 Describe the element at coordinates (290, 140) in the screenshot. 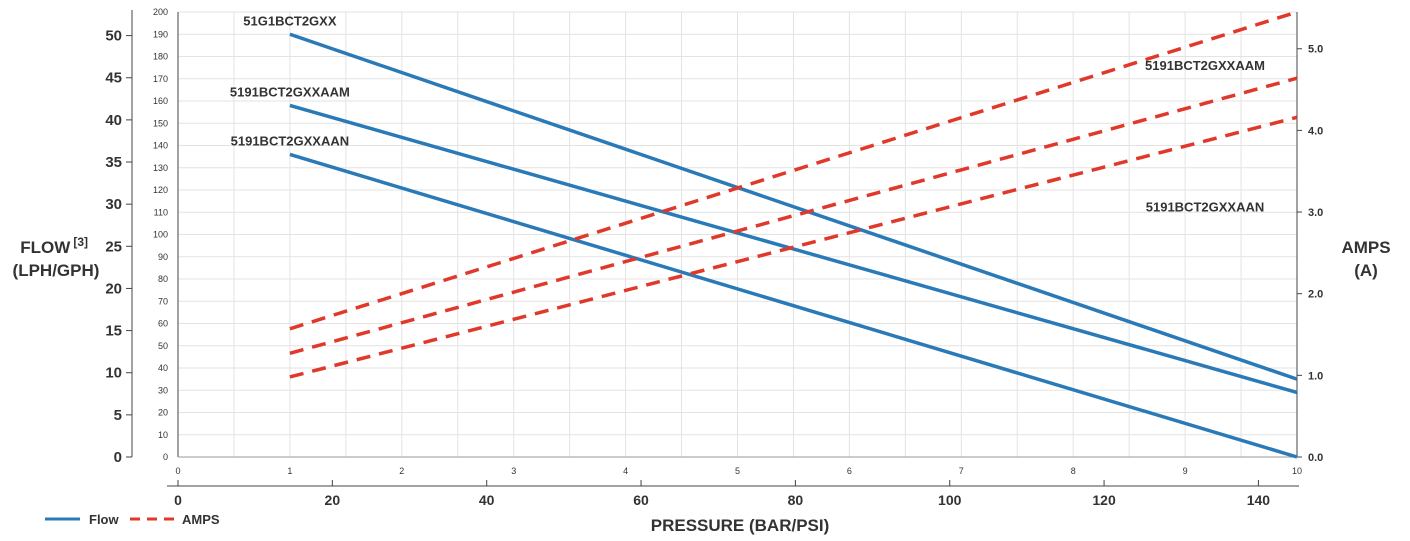

I see `series-label-flow: 5191BCT2GXXAAN` at that location.